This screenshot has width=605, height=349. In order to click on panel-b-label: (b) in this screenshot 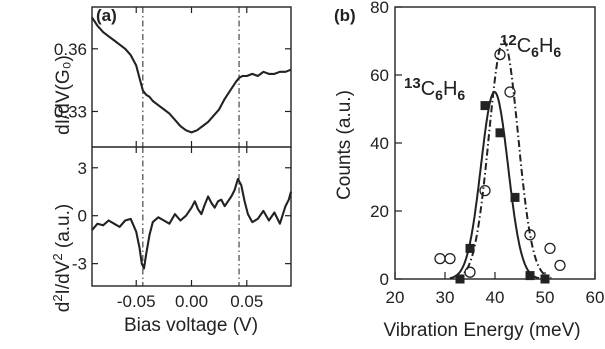, I will do `click(345, 15)`.